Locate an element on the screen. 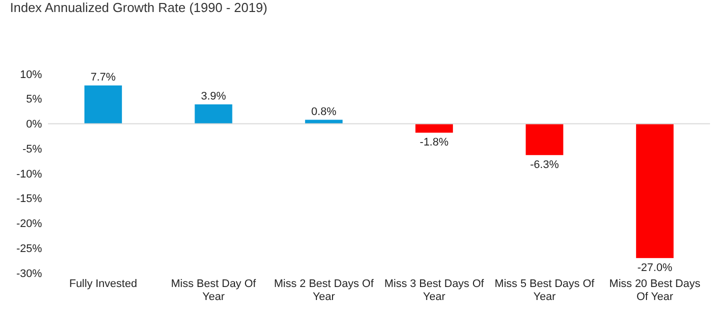 The height and width of the screenshot is (323, 718). data-label: 7.7% is located at coordinates (103, 77).